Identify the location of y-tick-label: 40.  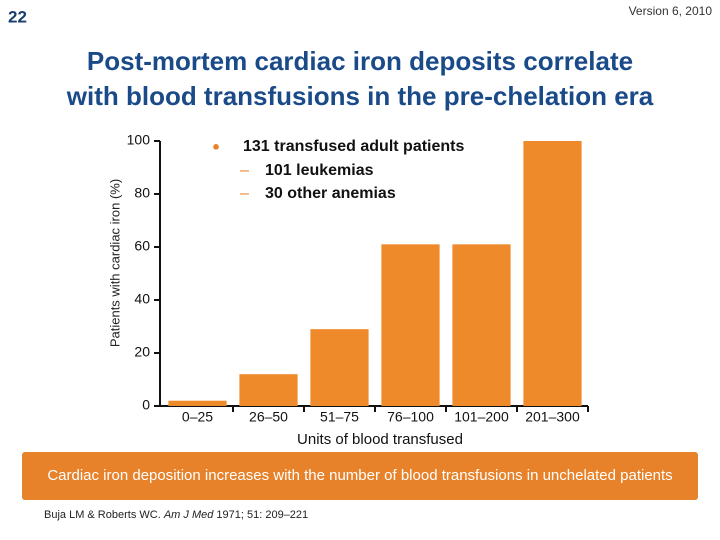
(142, 299).